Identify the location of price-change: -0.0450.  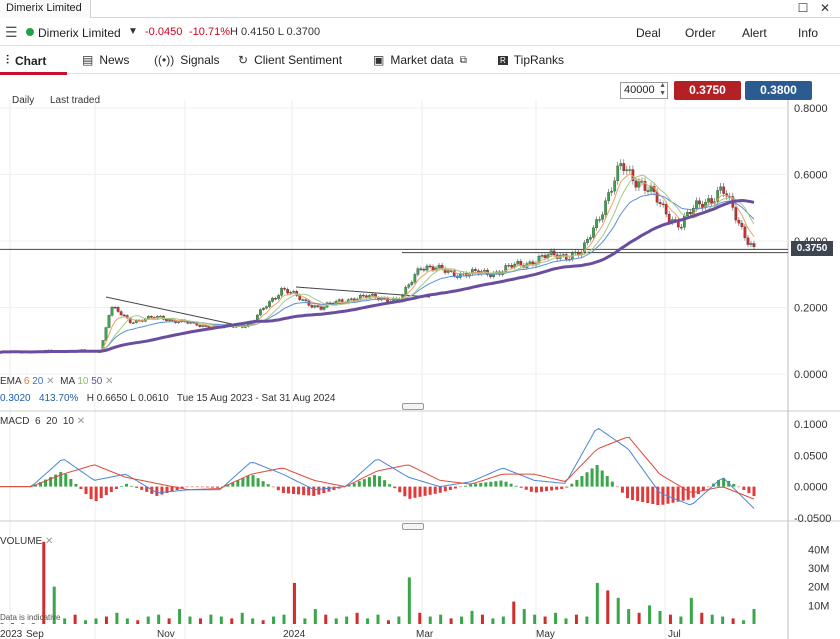
(164, 32).